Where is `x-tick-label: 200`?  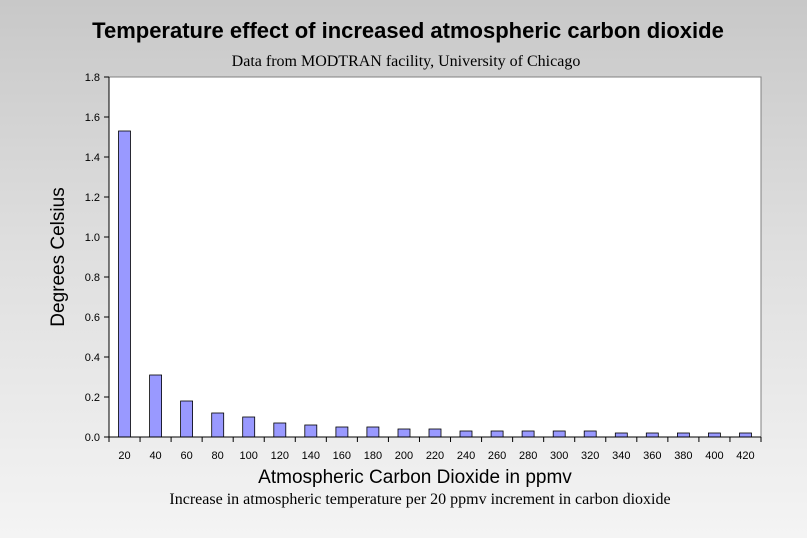 x-tick-label: 200 is located at coordinates (404, 456).